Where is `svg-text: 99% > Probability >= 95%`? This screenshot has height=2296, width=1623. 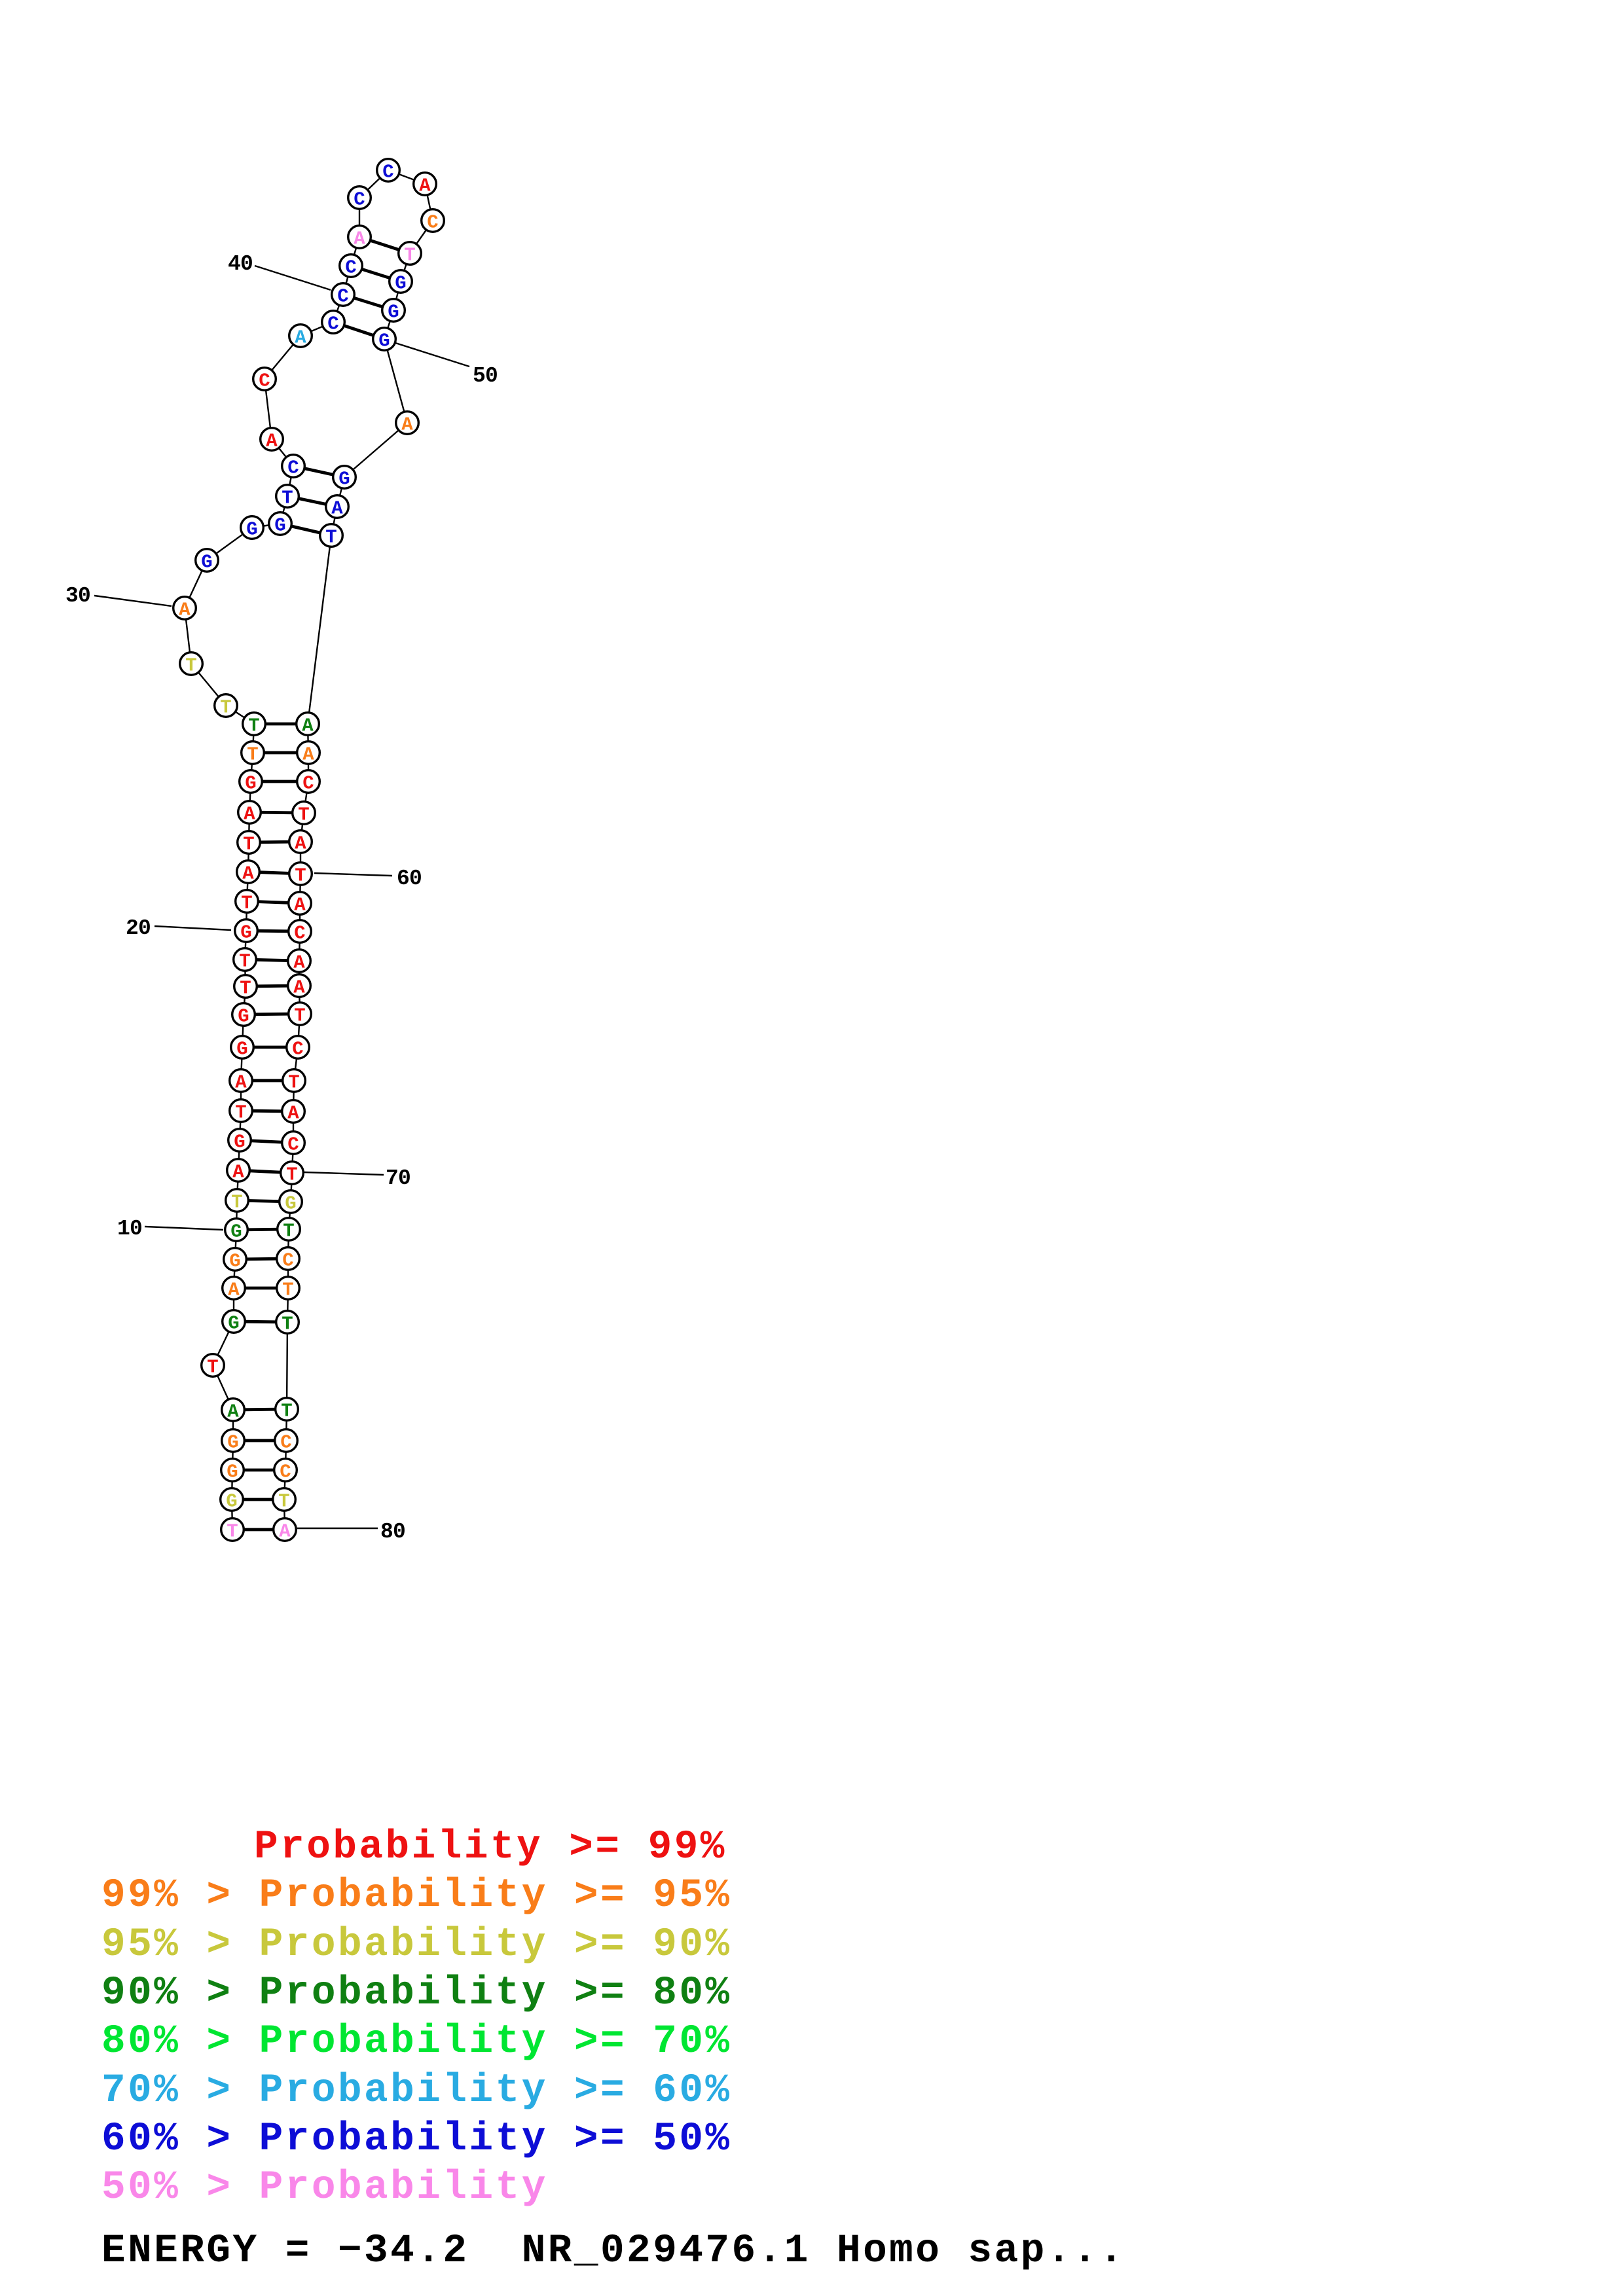
svg-text: 99% > Probability >= 95% is located at coordinates (416, 1895).